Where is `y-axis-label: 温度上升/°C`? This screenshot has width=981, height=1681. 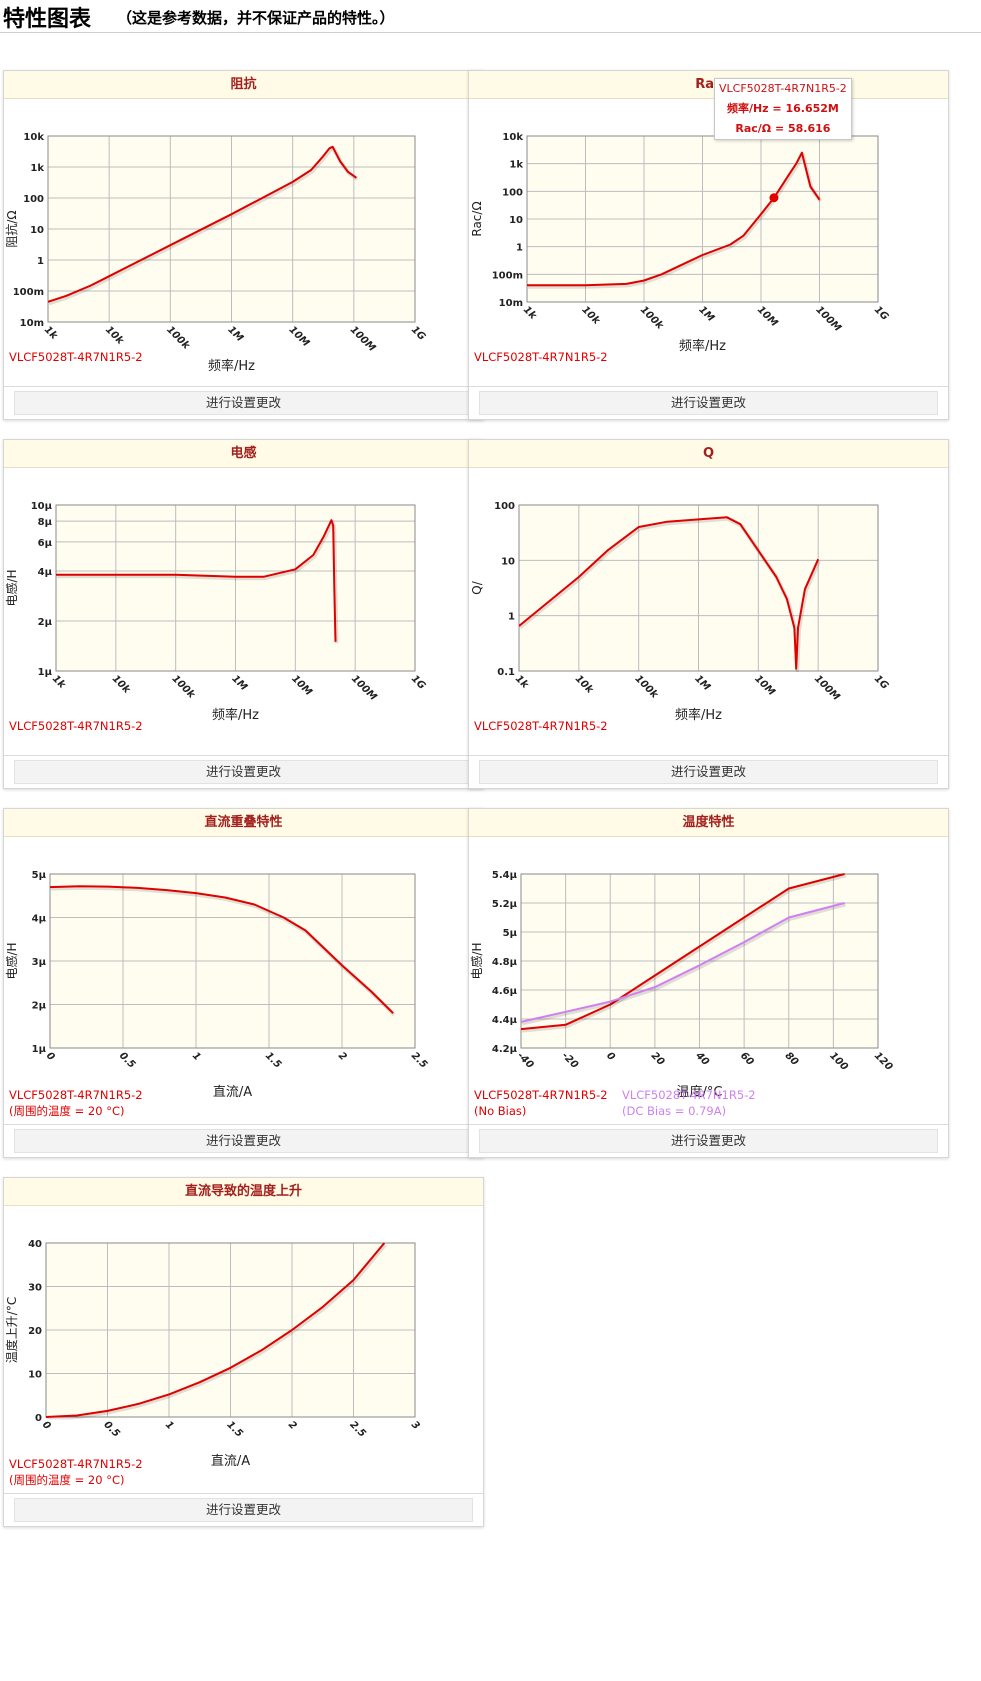
y-axis-label: 温度上升/°C is located at coordinates (11, 1330).